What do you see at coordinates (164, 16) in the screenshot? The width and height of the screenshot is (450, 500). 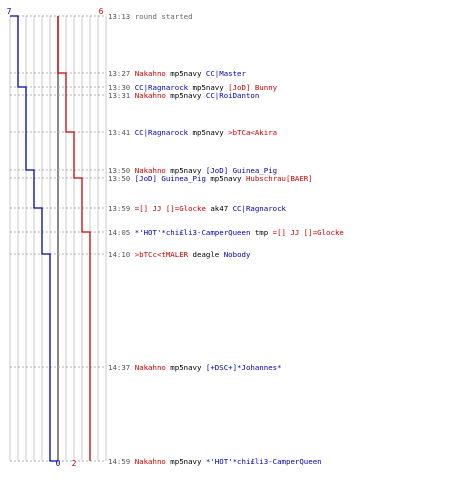 I see `event-text-part: round started` at bounding box center [164, 16].